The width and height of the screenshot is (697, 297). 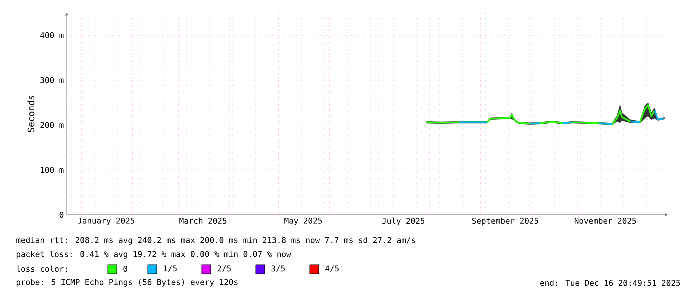 What do you see at coordinates (31, 114) in the screenshot?
I see `y-axis-title: Seconds` at bounding box center [31, 114].